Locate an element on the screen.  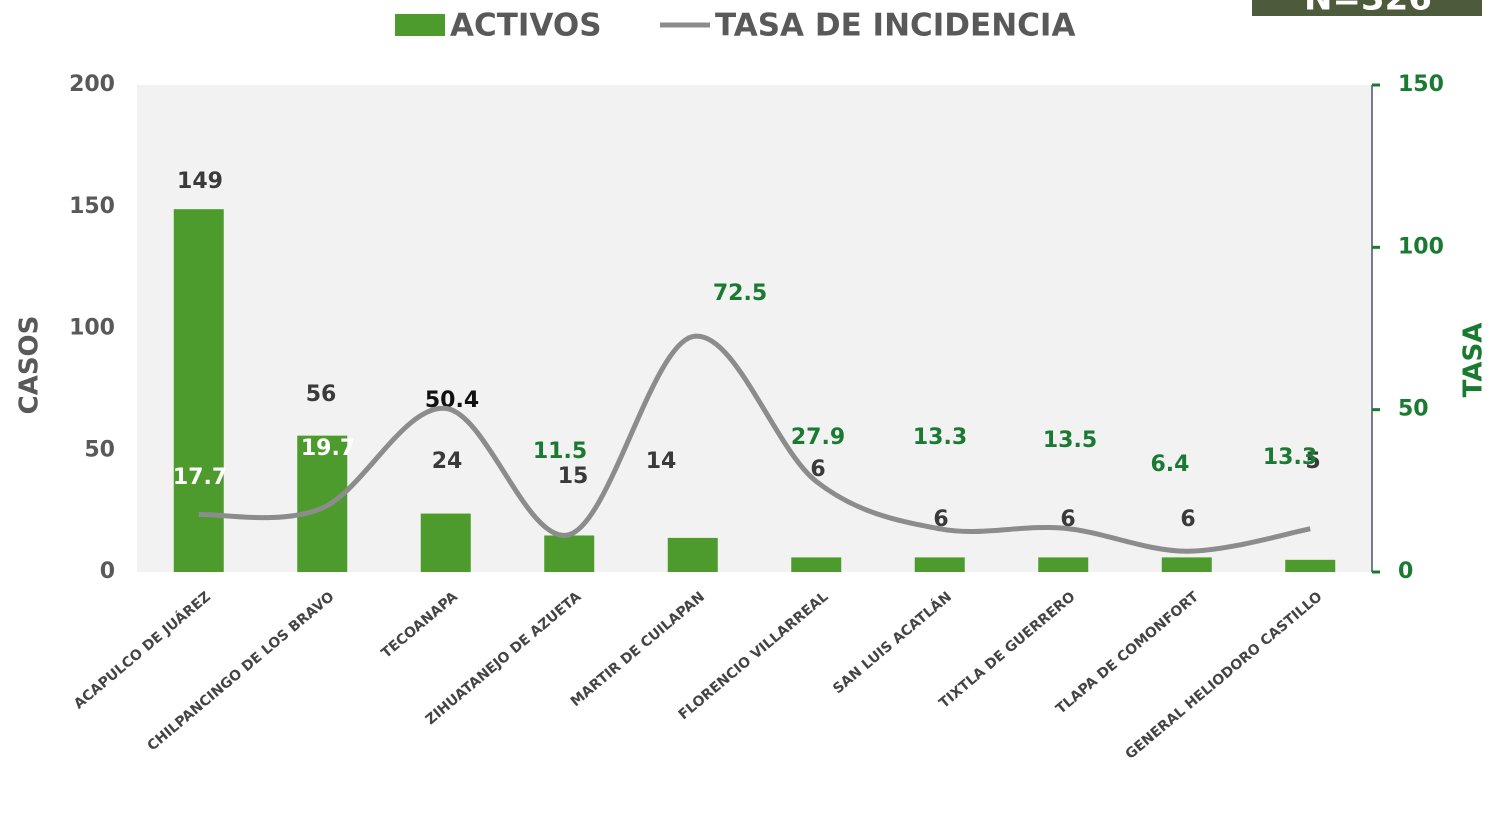
y2-axis-title: TASA is located at coordinates (1474, 360).